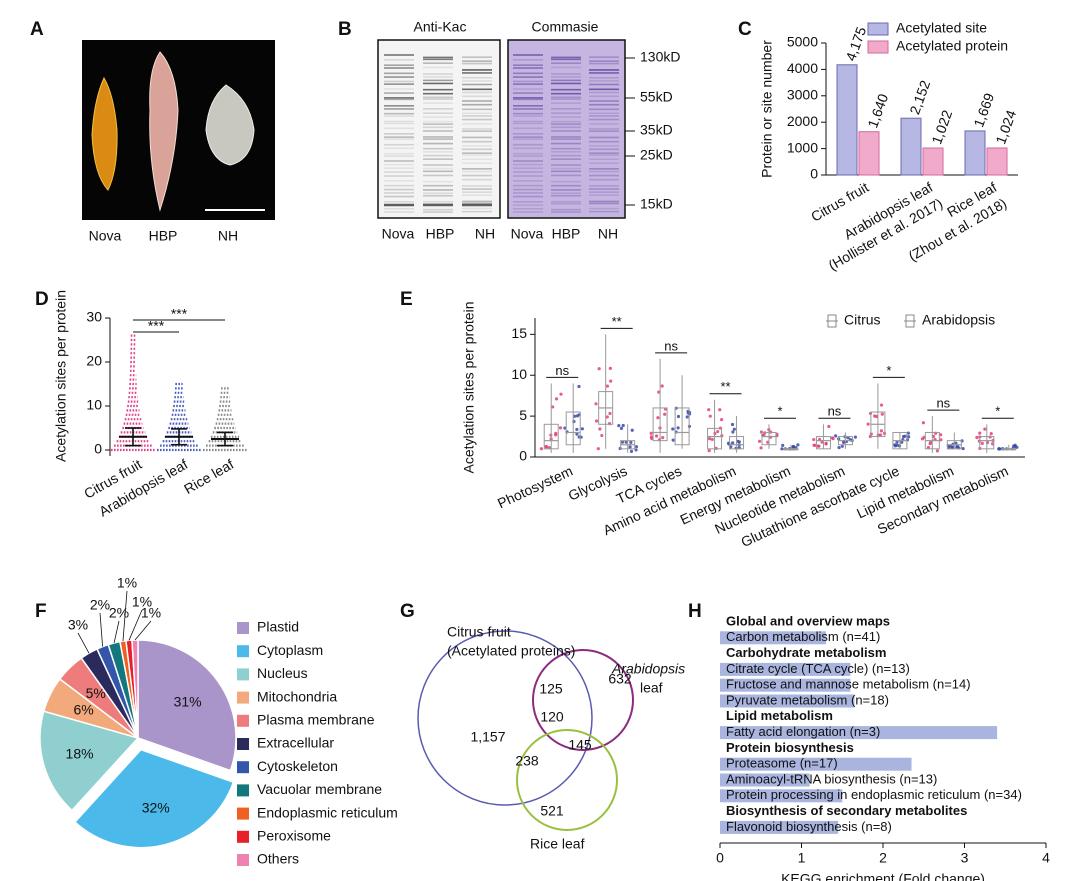  What do you see at coordinates (557, 844) in the screenshot?
I see `venn-set: Rice leaf` at bounding box center [557, 844].